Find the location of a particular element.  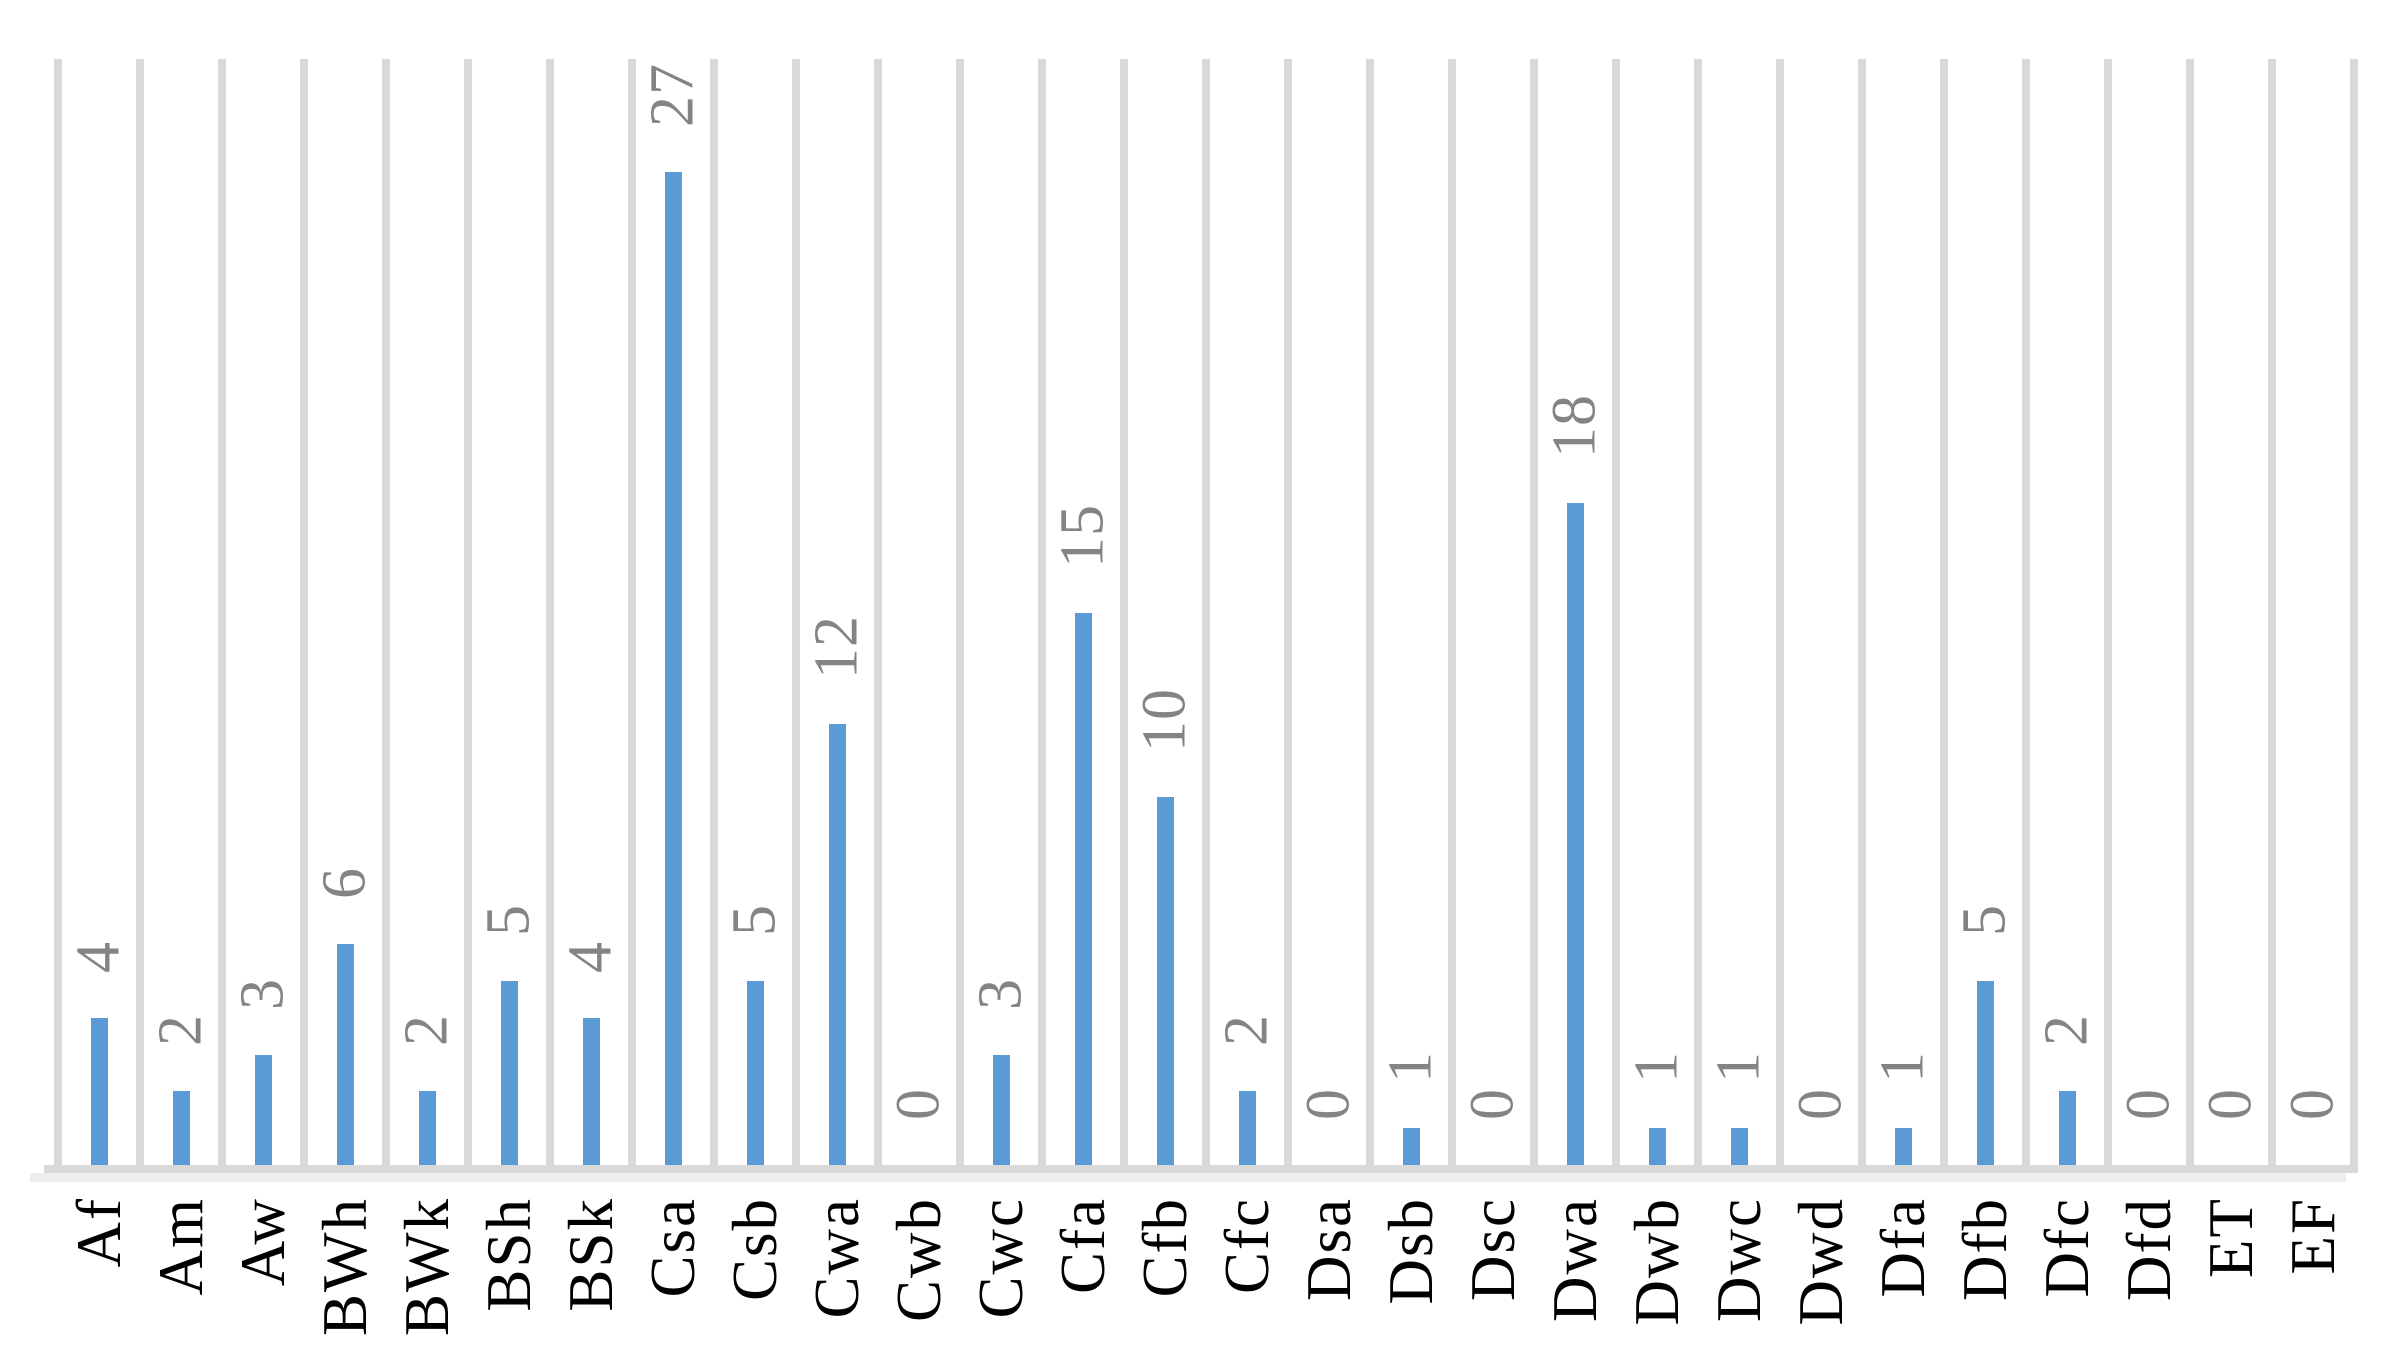

bar-Af is located at coordinates (99, 1091).